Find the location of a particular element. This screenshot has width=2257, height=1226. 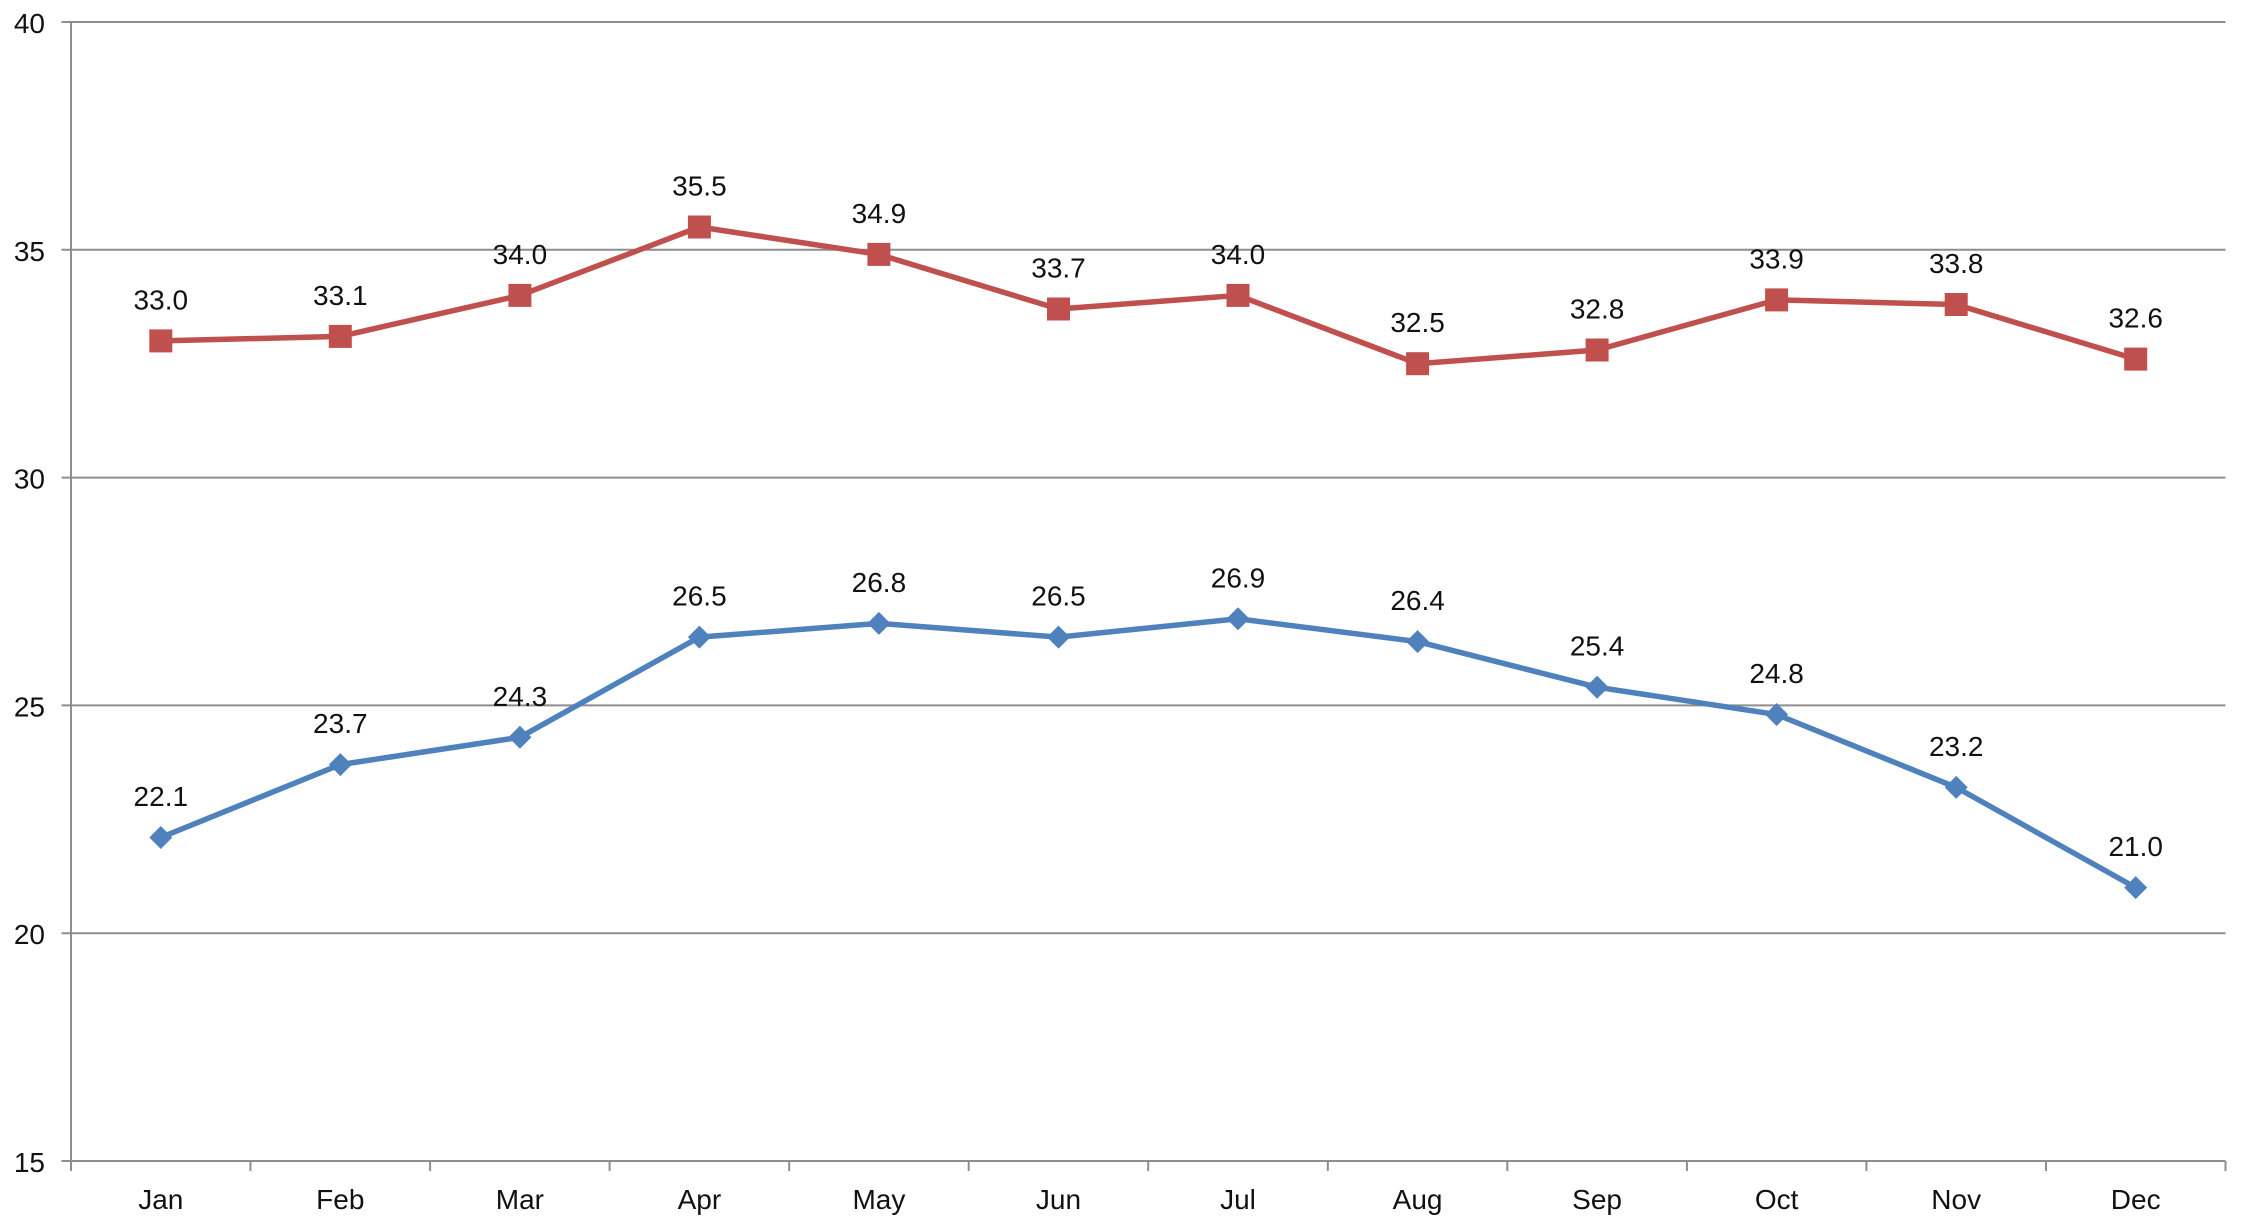

svg-text: 35 is located at coordinates (29, 251).